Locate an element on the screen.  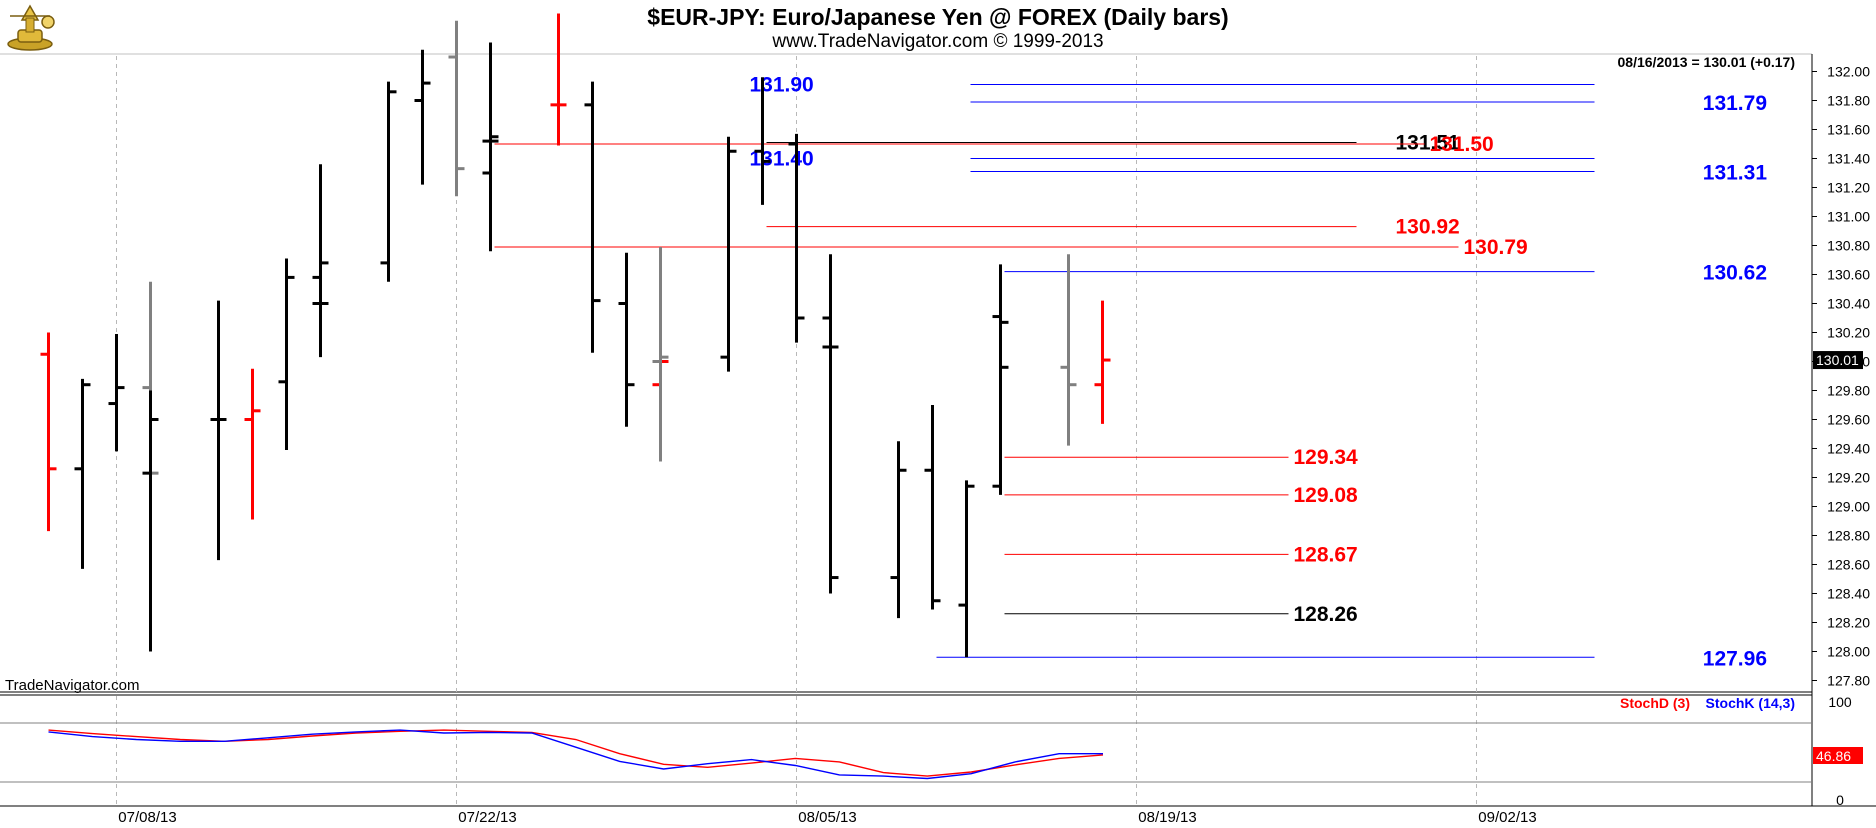
price-tick-label: 129.60 is located at coordinates (1848, 420).